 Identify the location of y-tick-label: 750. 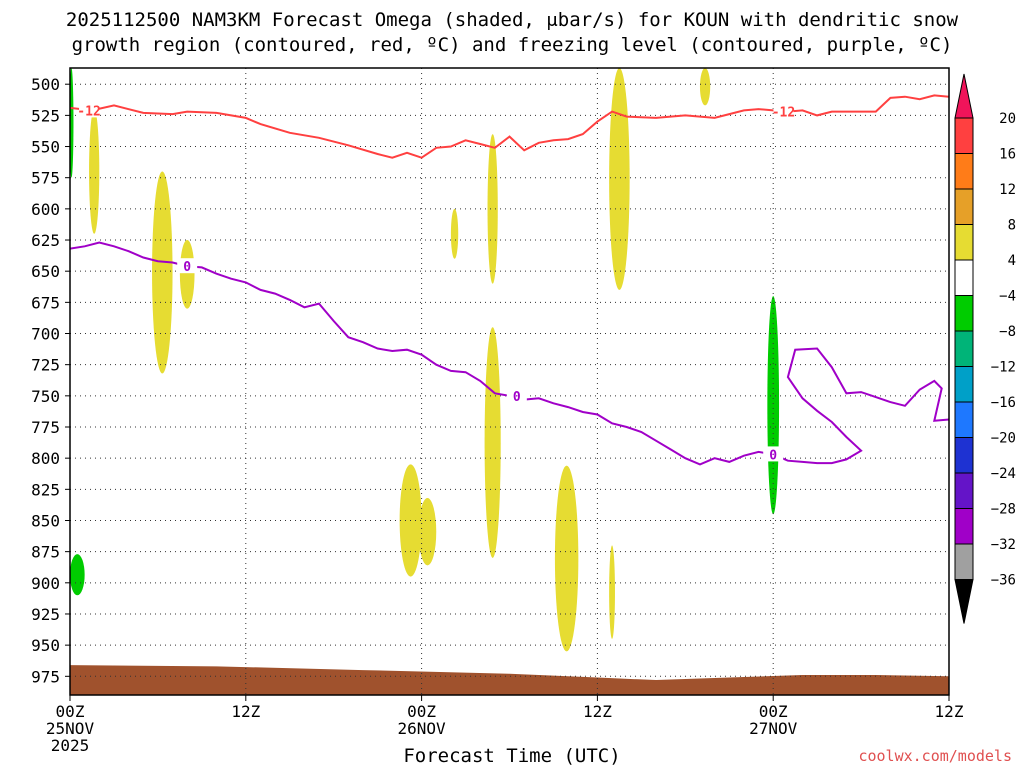
(45, 396).